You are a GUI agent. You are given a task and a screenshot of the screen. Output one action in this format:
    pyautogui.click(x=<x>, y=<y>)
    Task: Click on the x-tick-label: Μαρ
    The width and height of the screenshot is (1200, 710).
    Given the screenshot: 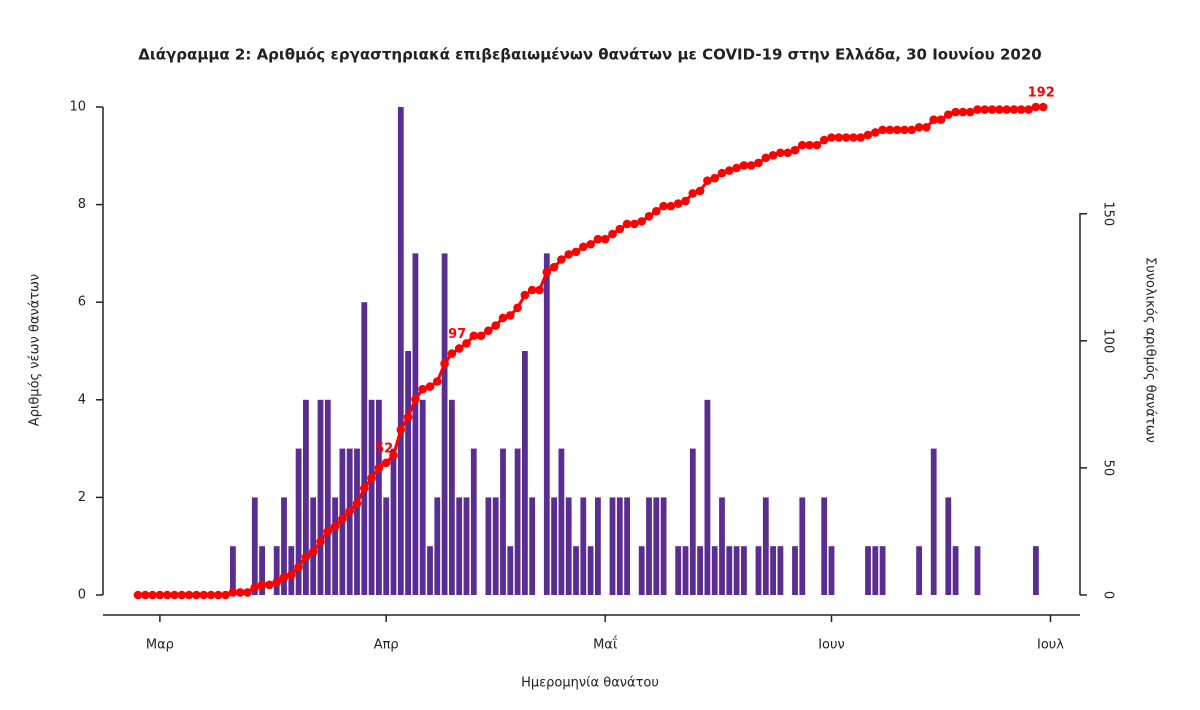 What is the action you would take?
    pyautogui.click(x=160, y=645)
    